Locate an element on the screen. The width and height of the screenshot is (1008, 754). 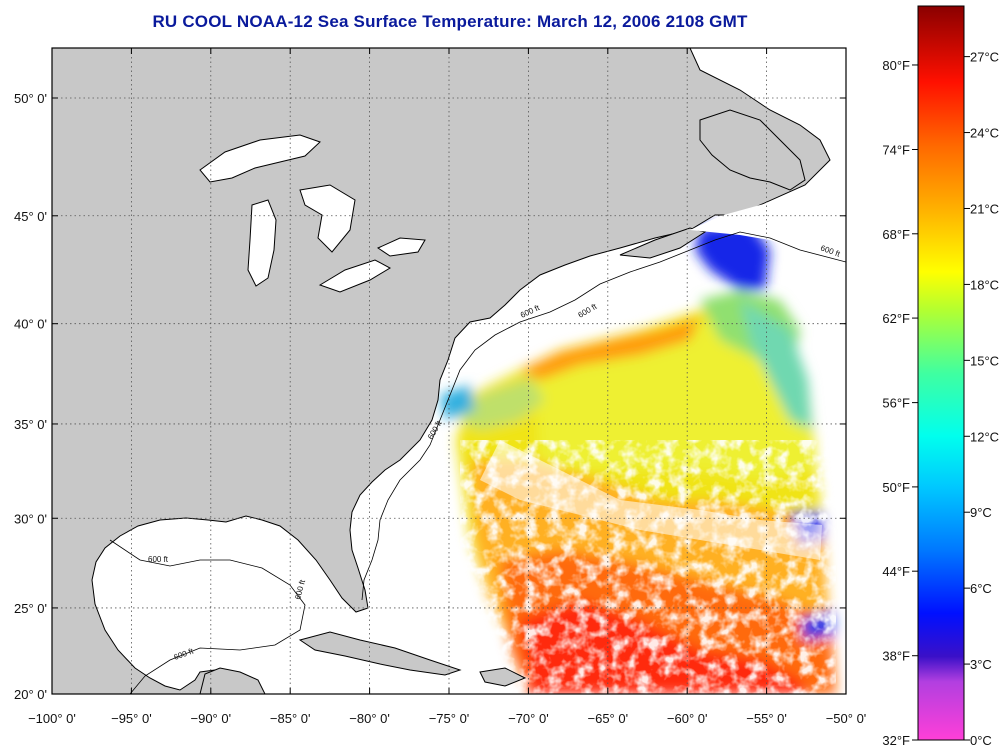
colorbar-f-label: 32°F is located at coordinates (896, 740).